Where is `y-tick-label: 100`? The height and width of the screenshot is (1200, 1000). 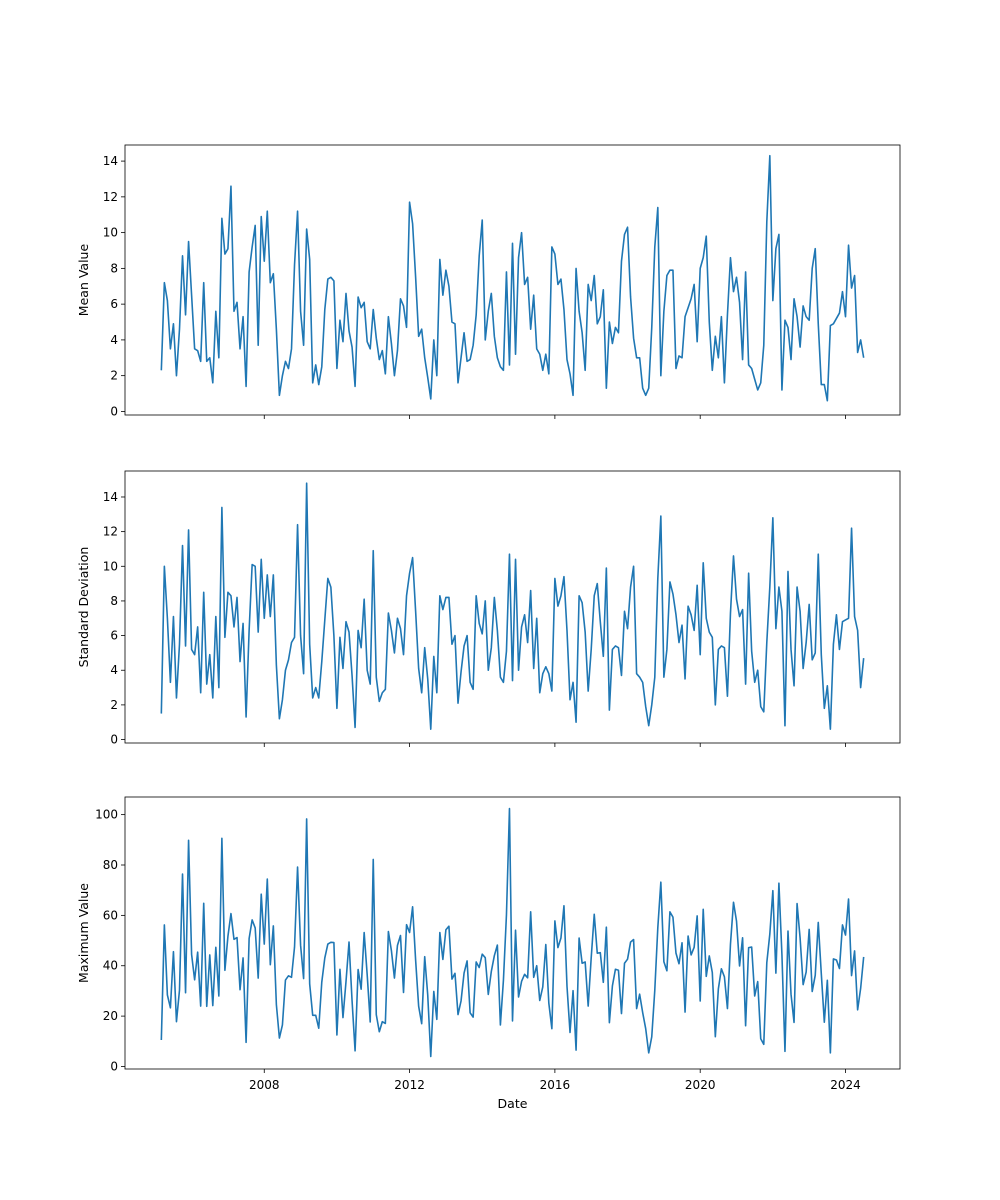
y-tick-label: 100 is located at coordinates (106, 815).